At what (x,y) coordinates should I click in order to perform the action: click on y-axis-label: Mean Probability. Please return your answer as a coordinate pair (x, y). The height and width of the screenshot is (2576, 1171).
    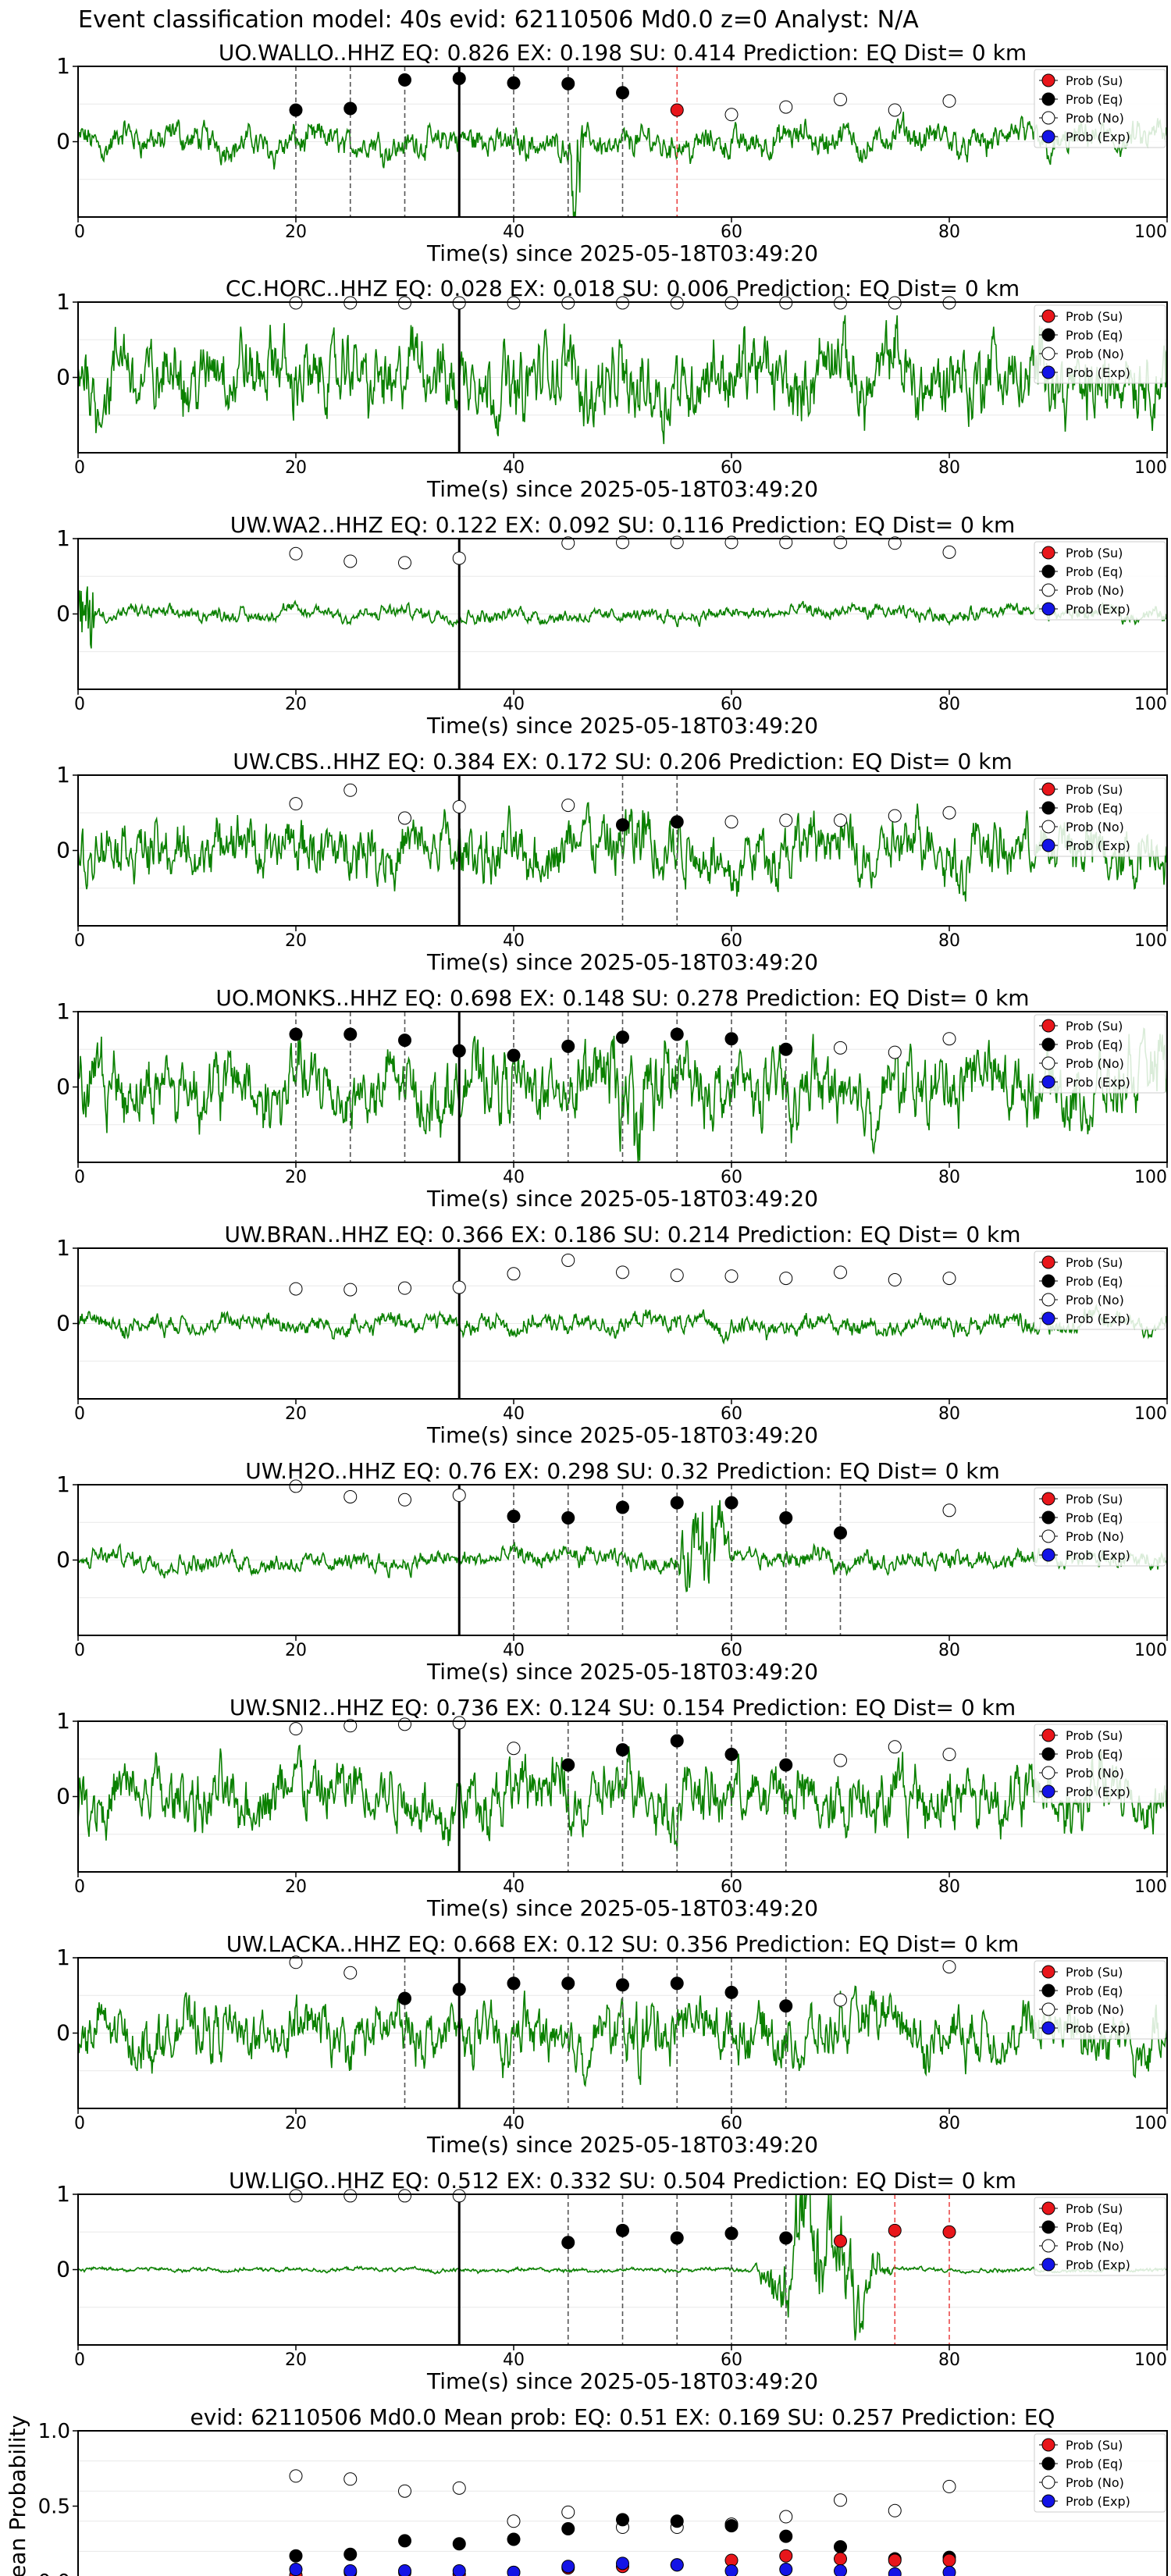
    Looking at the image, I should click on (17, 2495).